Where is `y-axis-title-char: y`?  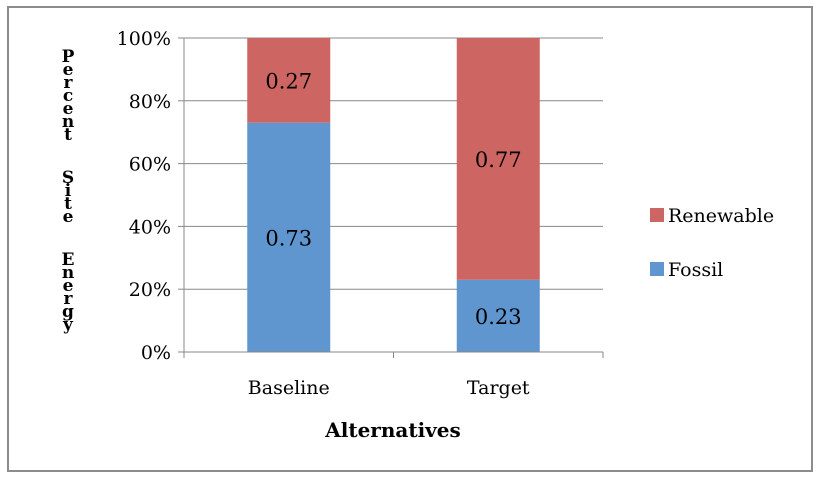 y-axis-title-char: y is located at coordinates (68, 325).